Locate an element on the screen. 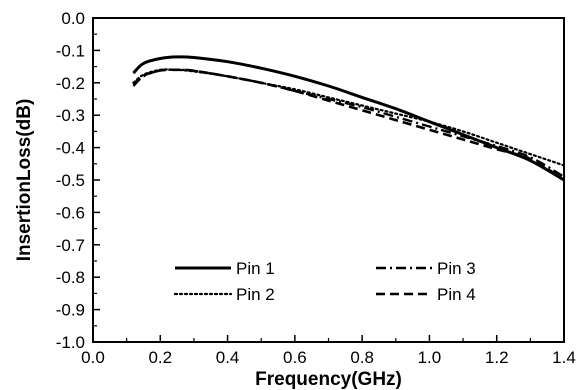 The image size is (579, 390). y-tick-label: 0.0 is located at coordinates (73, 18).